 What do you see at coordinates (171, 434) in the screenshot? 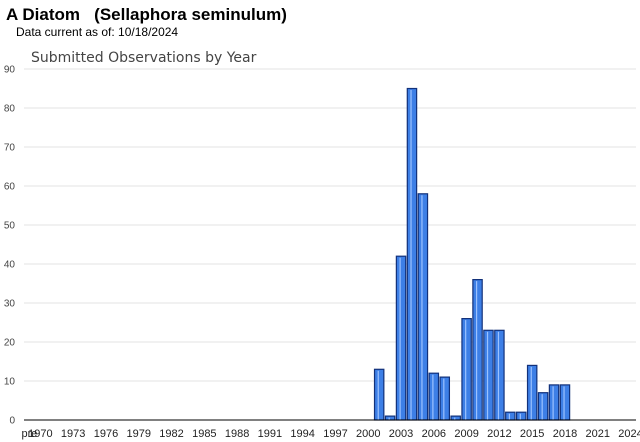
I see `x-tick-label: 1982` at bounding box center [171, 434].